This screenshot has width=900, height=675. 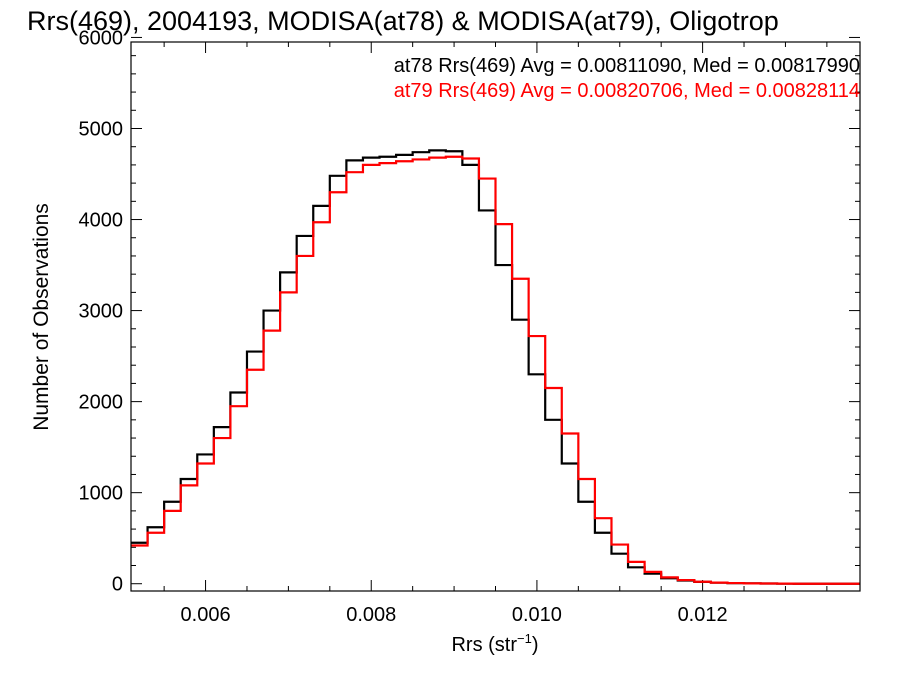 I want to click on y-tick-label: 1000, so click(x=101, y=494).